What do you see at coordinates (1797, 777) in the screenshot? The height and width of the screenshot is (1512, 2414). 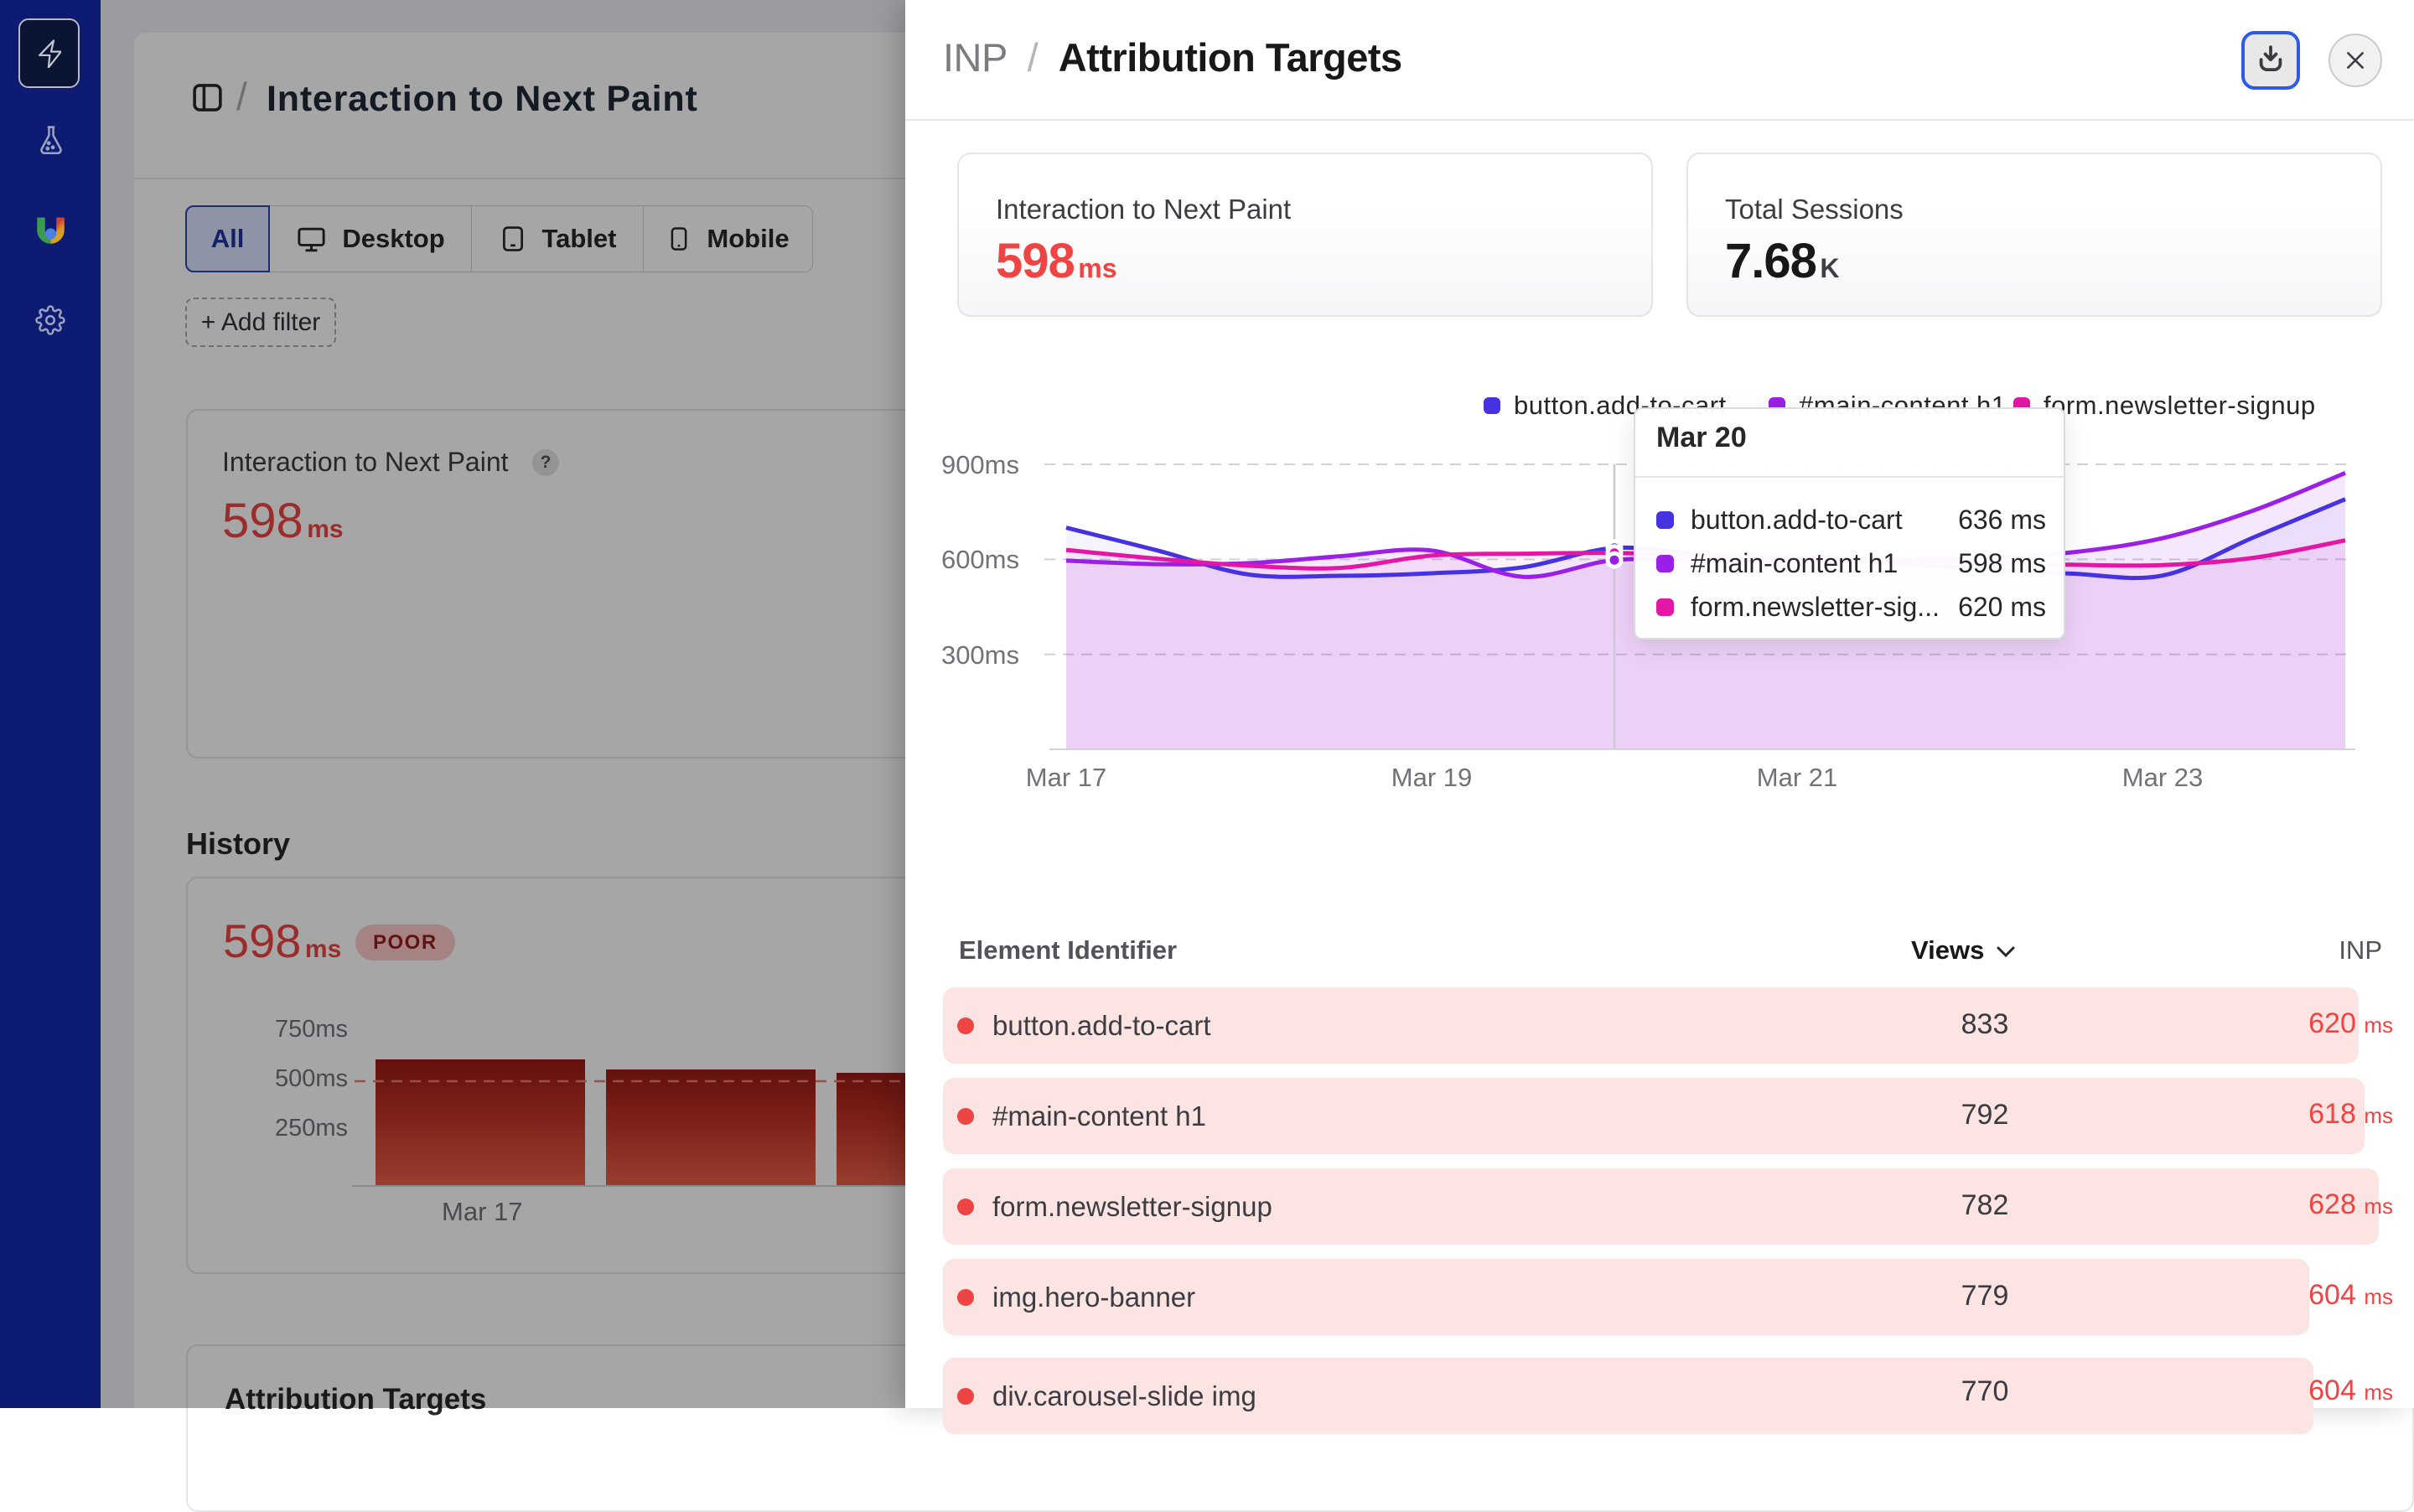 I see `svg-text: Mar 21` at bounding box center [1797, 777].